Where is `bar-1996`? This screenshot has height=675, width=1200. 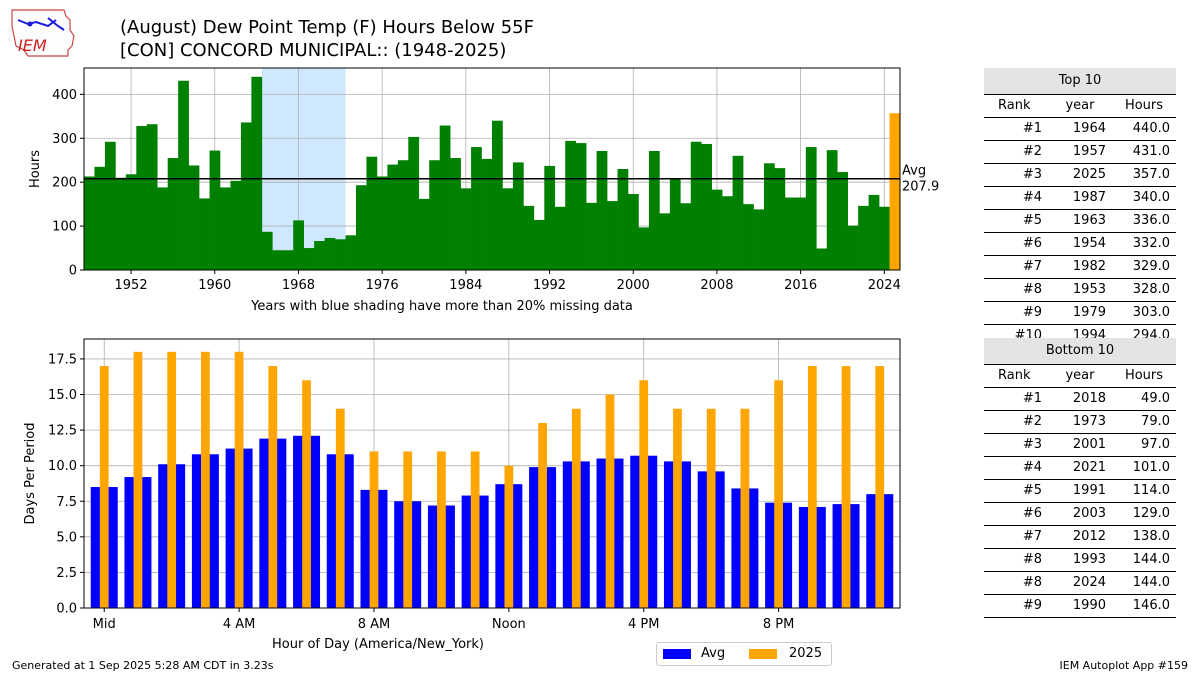 bar-1996 is located at coordinates (591, 236).